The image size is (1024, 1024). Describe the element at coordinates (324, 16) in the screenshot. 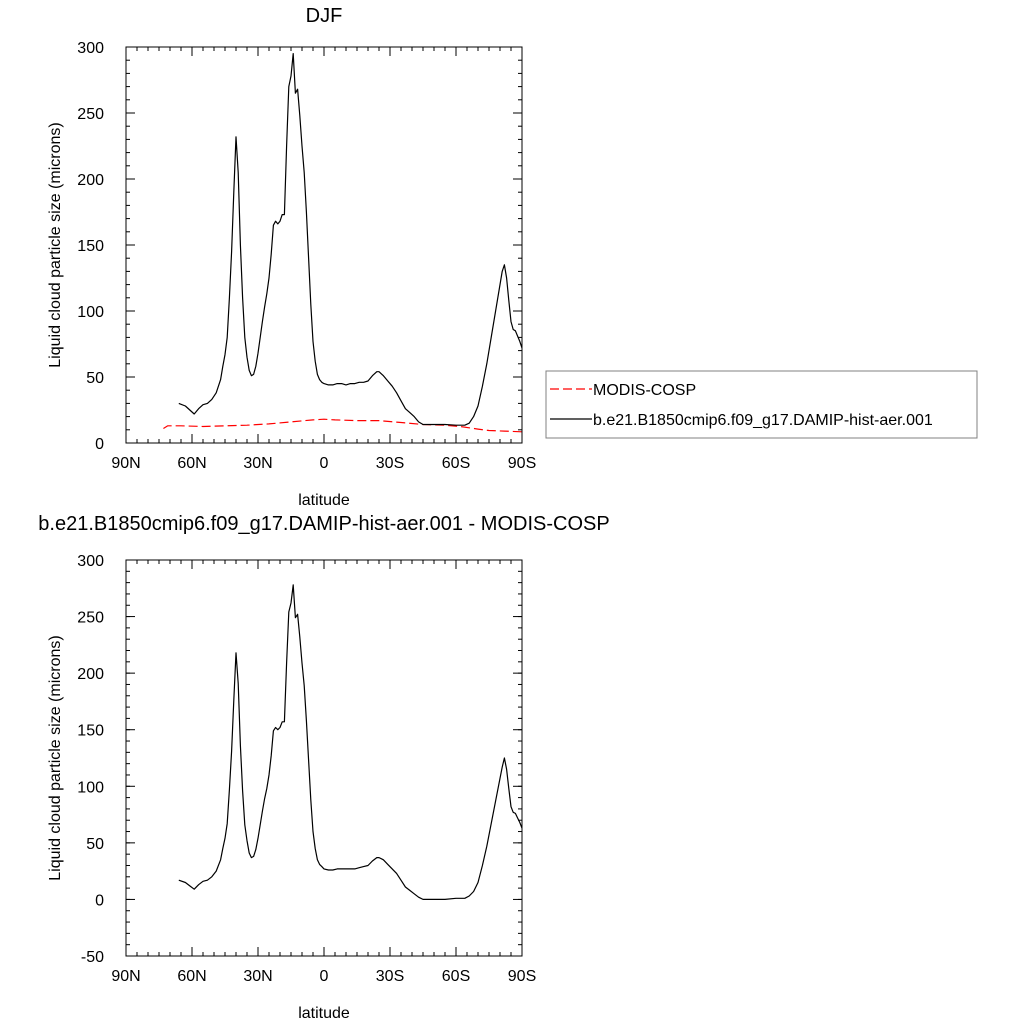

I see `chart-title: DJF` at that location.